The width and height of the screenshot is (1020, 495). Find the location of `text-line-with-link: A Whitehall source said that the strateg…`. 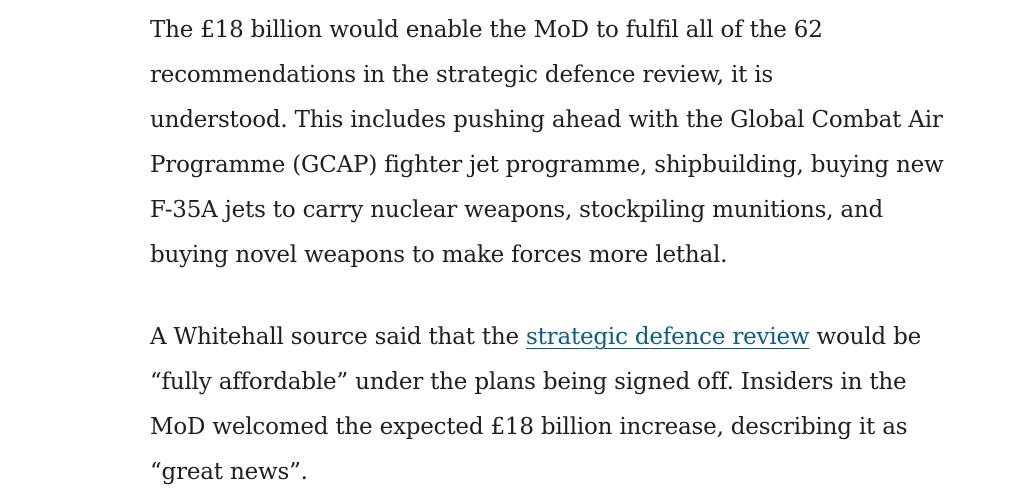

text-line-with-link: A Whitehall source said that the strateg… is located at coordinates (580, 337).